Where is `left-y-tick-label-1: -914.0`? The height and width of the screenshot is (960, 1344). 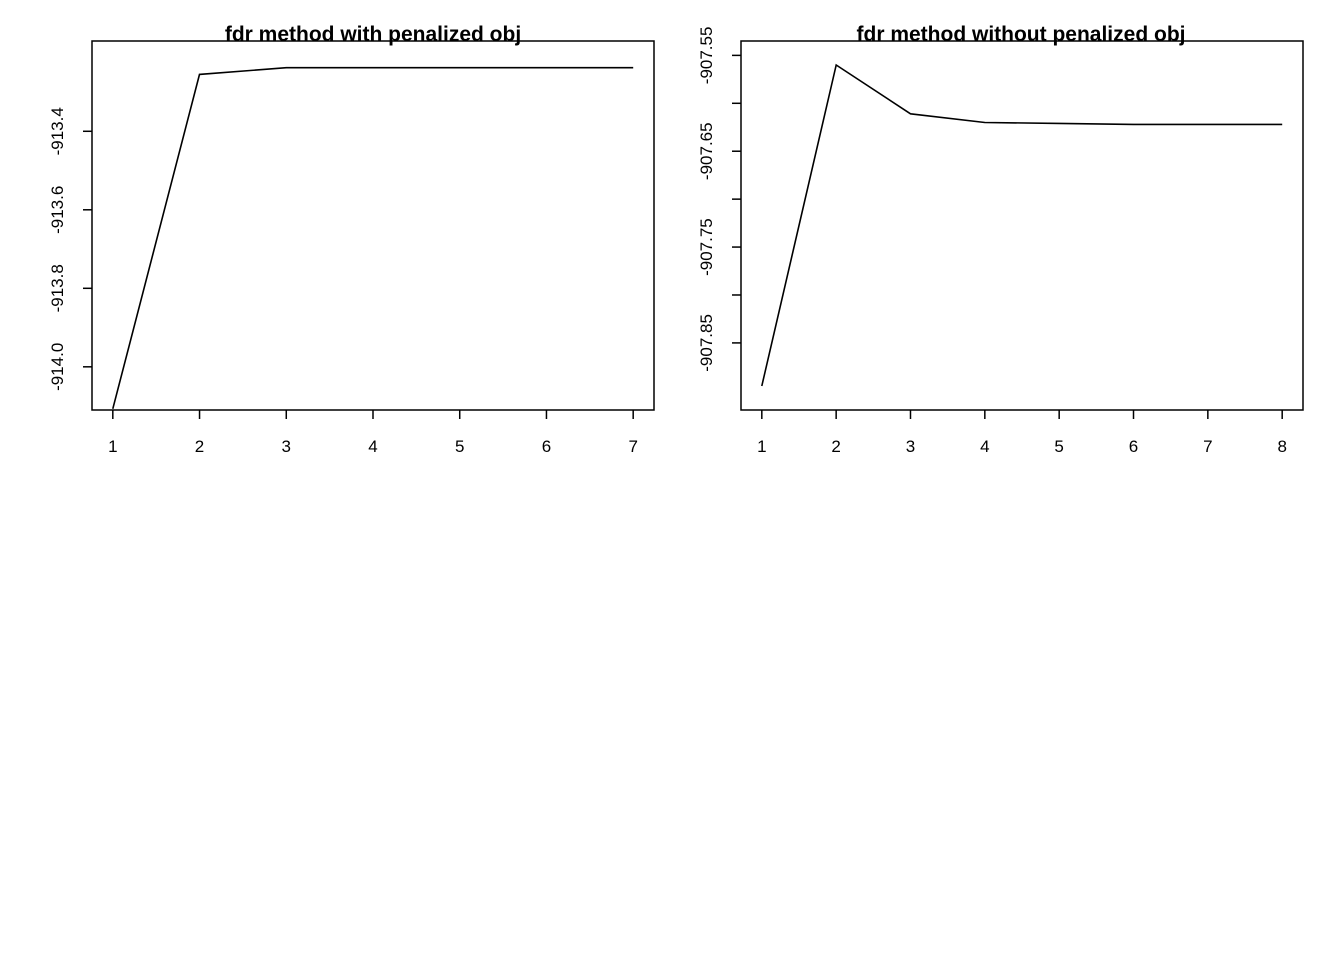
left-y-tick-label-1: -914.0 is located at coordinates (57, 367).